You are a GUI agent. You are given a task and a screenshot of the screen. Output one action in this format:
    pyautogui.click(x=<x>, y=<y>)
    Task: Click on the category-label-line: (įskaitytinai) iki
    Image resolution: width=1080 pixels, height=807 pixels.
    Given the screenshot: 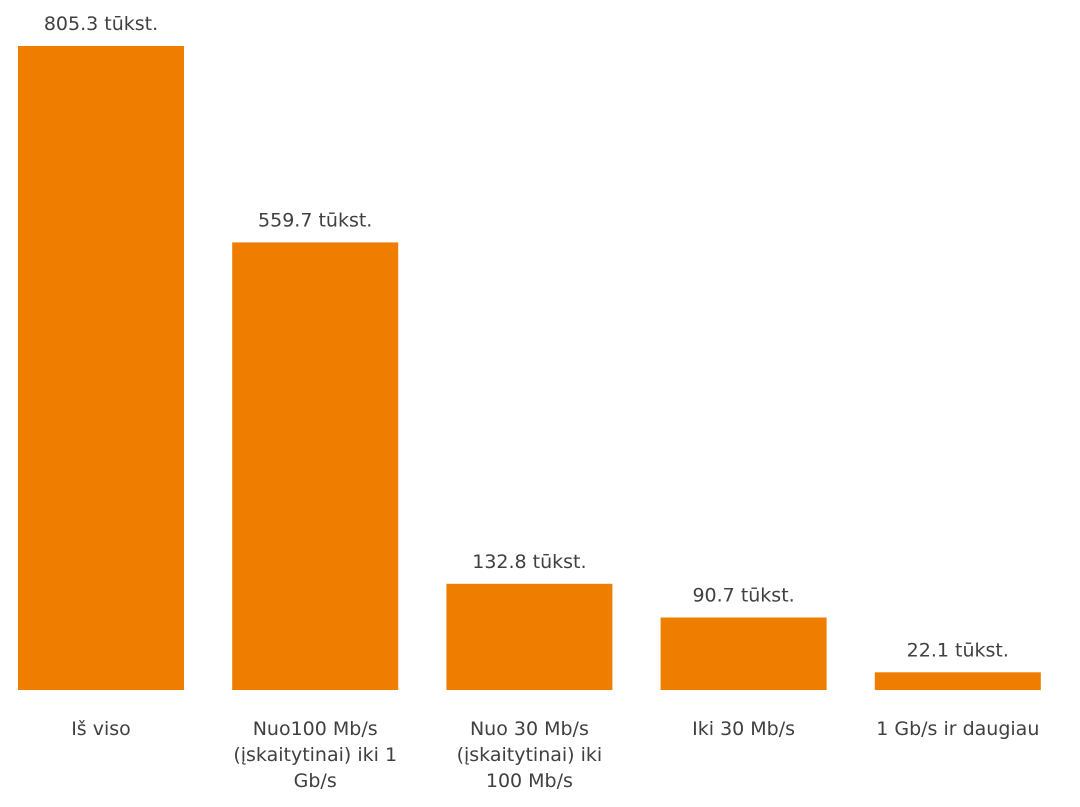 What is the action you would take?
    pyautogui.click(x=530, y=755)
    